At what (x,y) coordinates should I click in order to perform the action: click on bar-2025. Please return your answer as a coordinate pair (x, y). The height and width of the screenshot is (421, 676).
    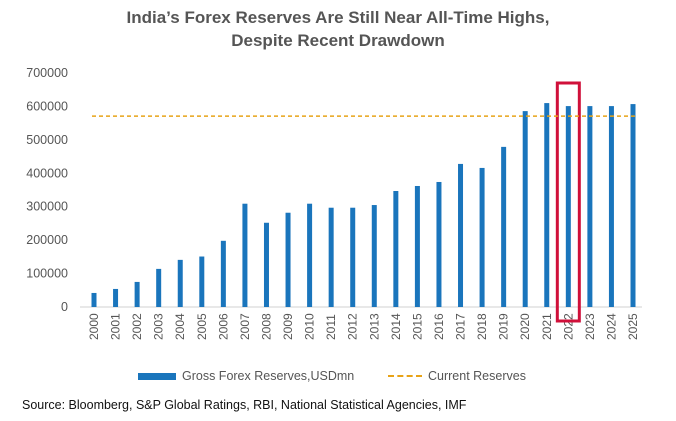
    Looking at the image, I should click on (633, 206).